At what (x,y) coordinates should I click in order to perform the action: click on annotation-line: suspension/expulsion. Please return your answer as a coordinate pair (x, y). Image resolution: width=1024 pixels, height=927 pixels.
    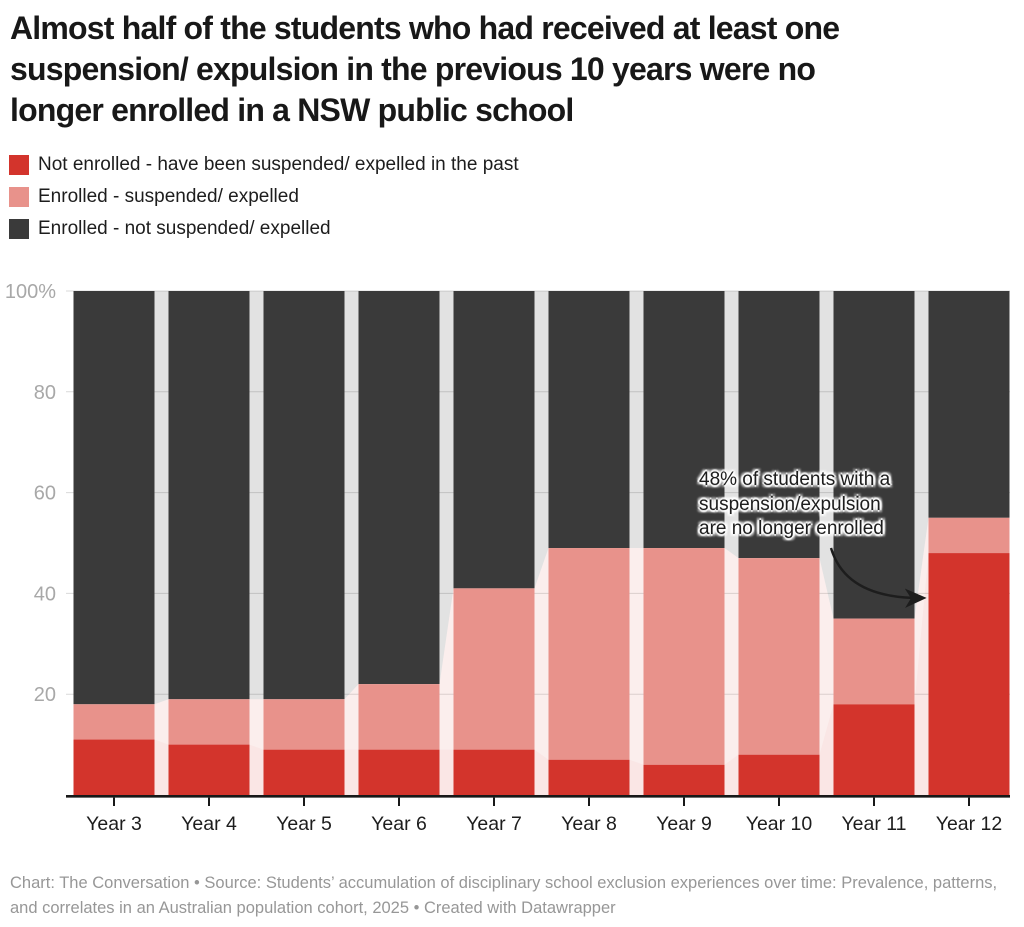
    Looking at the image, I should click on (790, 504).